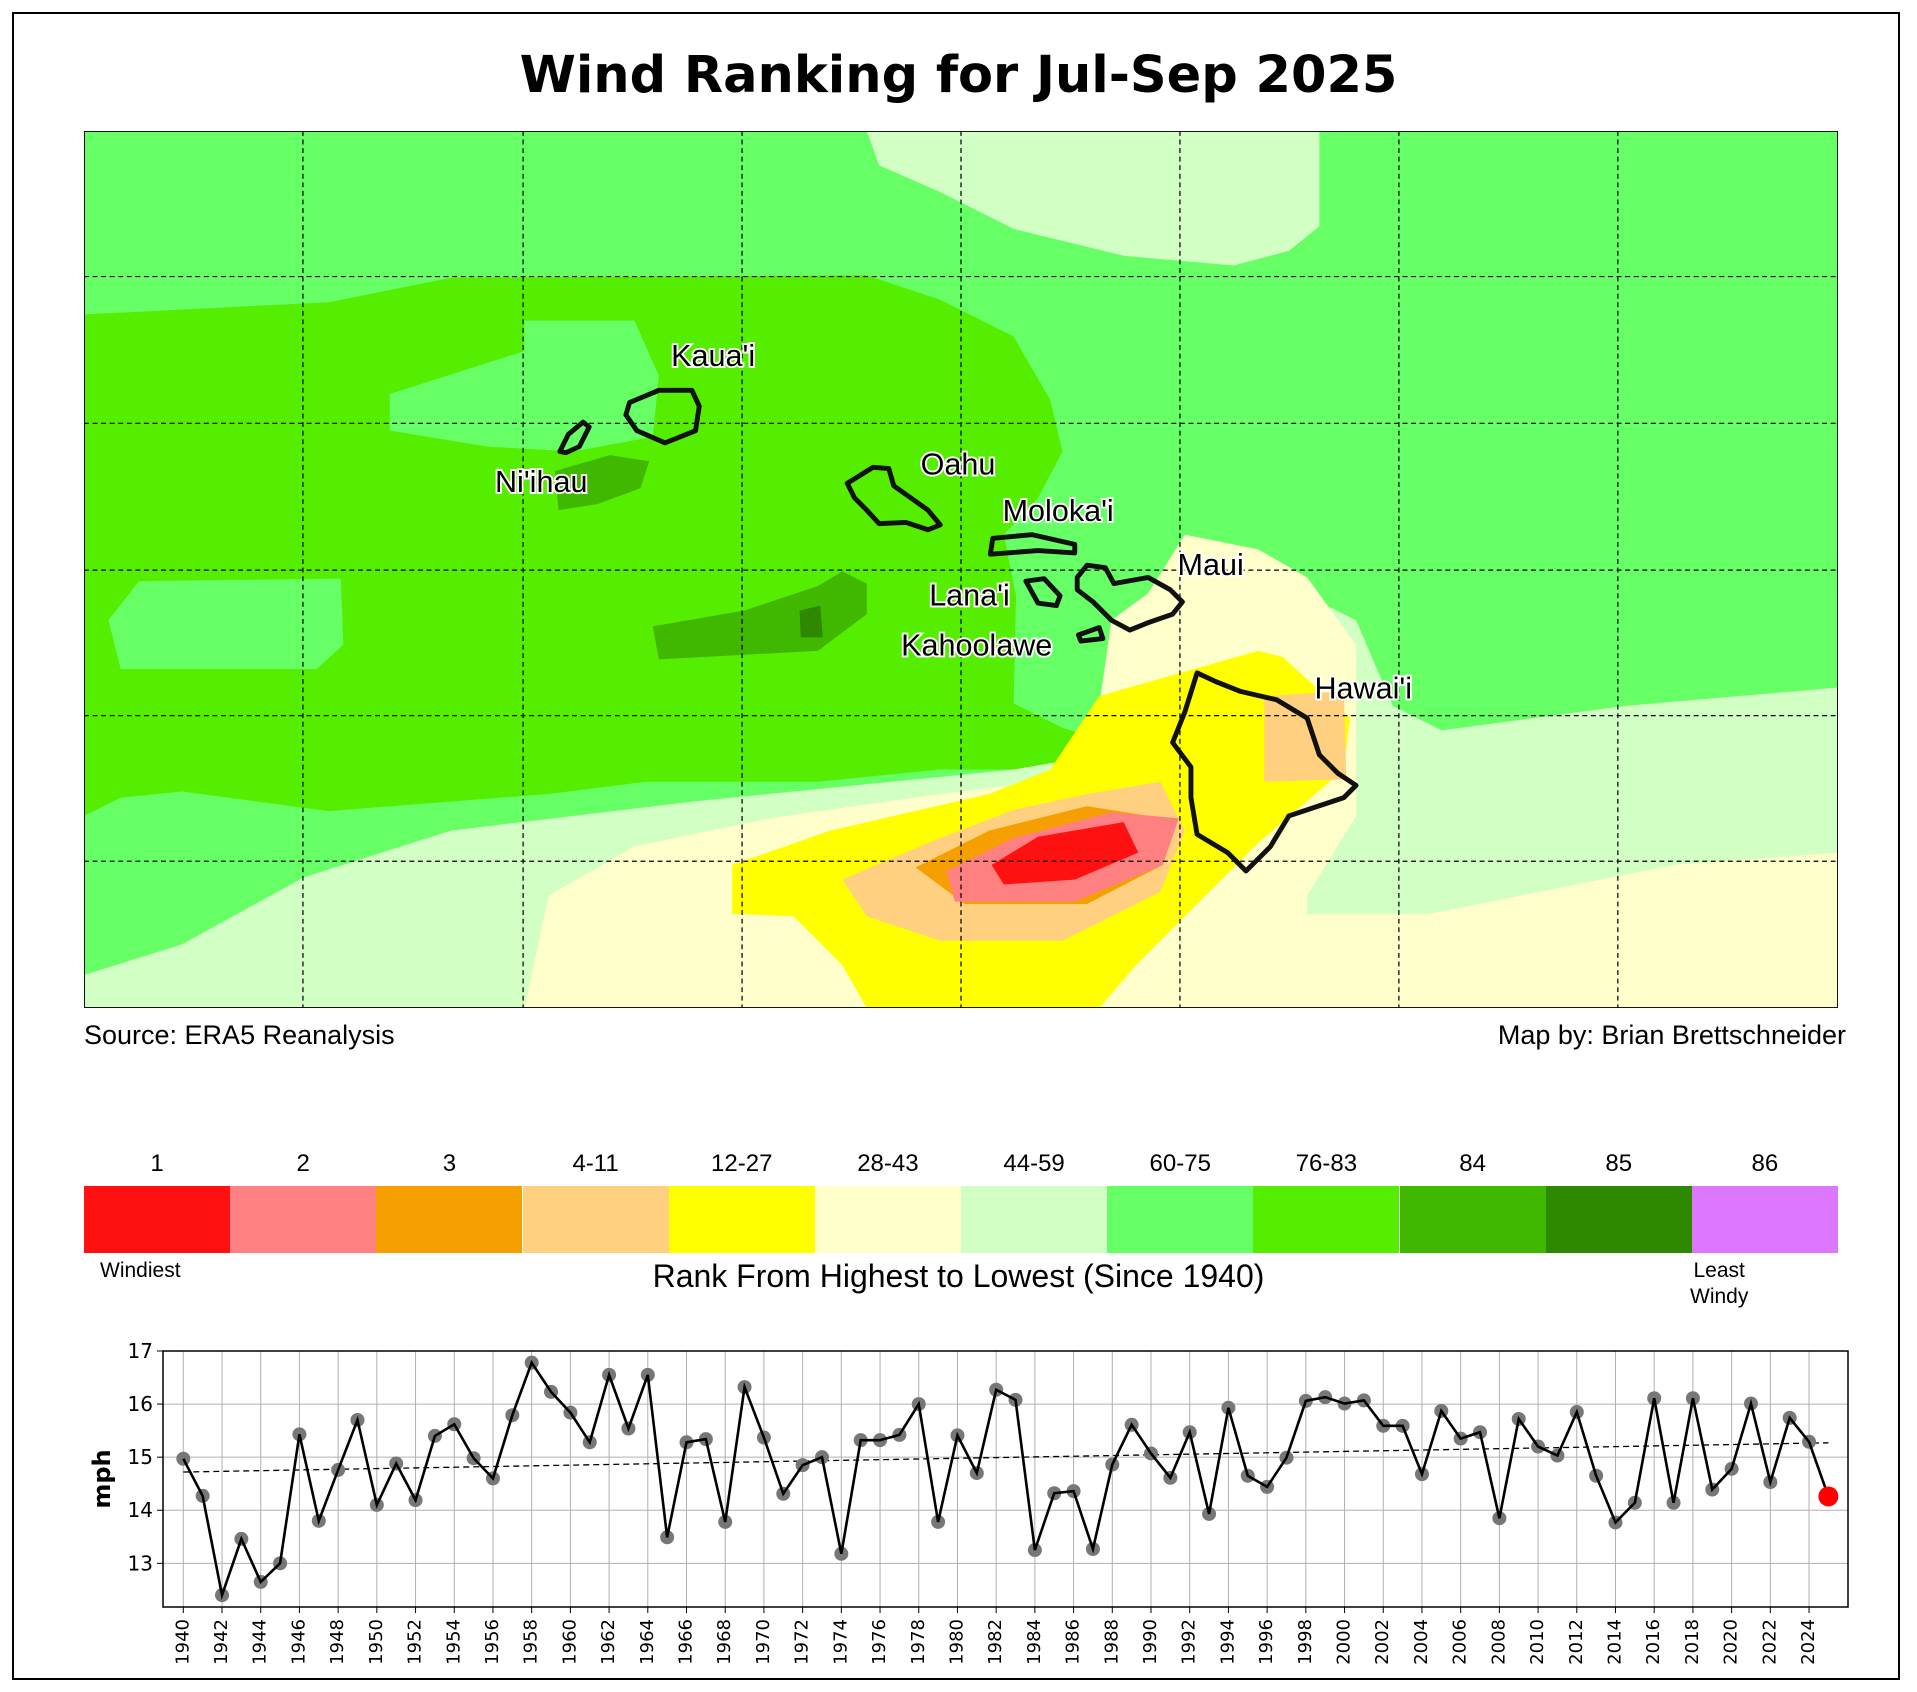 Image resolution: width=1917 pixels, height=1692 pixels. What do you see at coordinates (524, 386) in the screenshot?
I see `zone-60-75-patch-b` at bounding box center [524, 386].